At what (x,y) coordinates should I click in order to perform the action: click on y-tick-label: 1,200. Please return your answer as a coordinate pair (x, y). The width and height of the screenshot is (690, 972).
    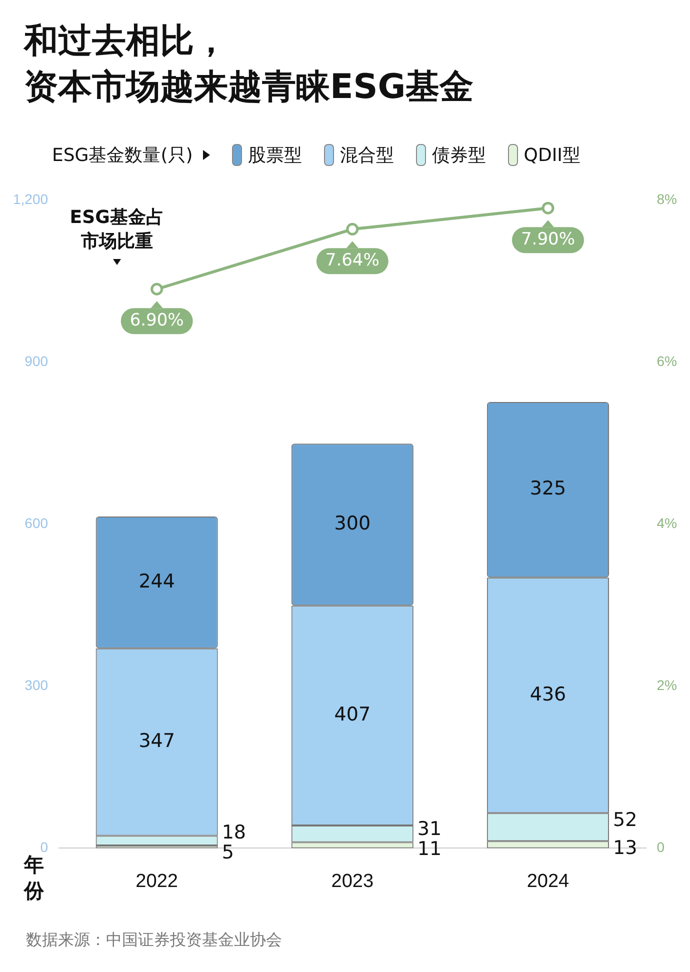
    Looking at the image, I should click on (30, 198).